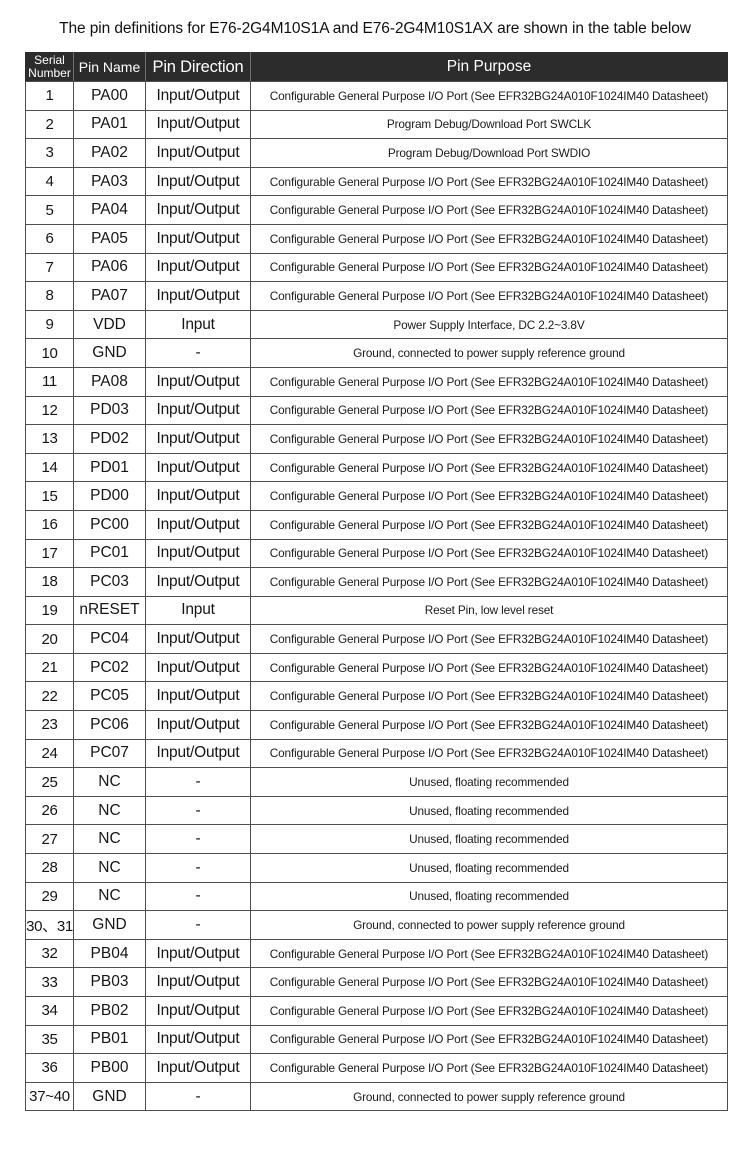  I want to click on cell-serial-number: 11, so click(49, 381).